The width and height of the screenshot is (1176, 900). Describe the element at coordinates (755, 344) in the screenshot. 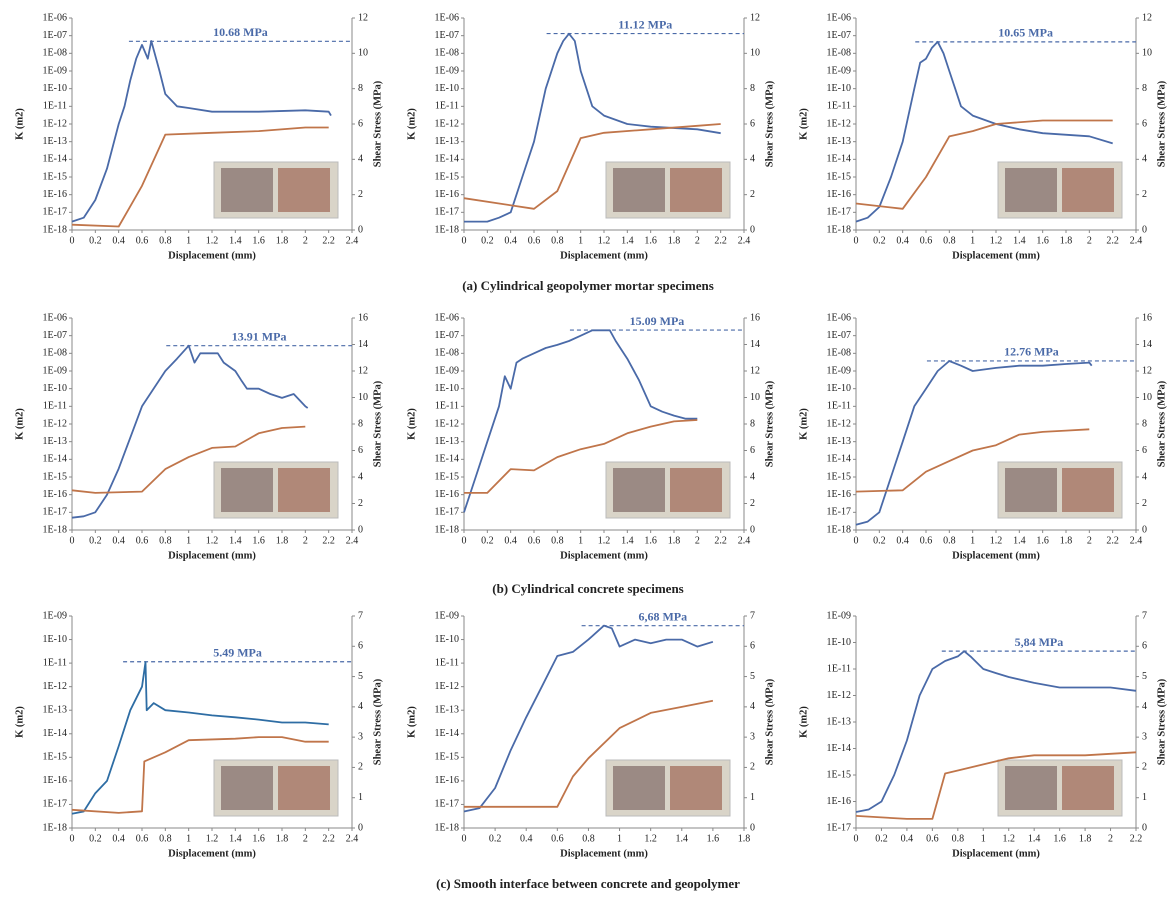

I see `y2-tick-label: 14` at that location.